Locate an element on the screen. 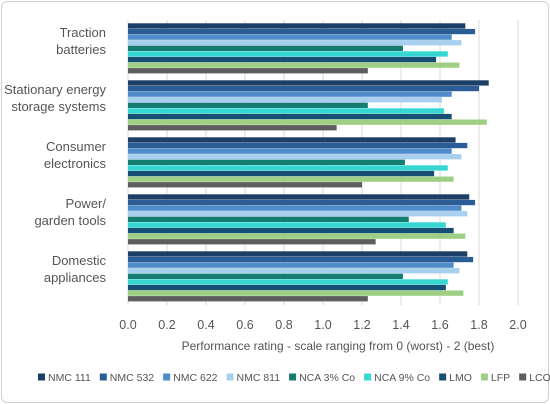 Image resolution: width=550 pixels, height=404 pixels. legend-item: LFP is located at coordinates (495, 378).